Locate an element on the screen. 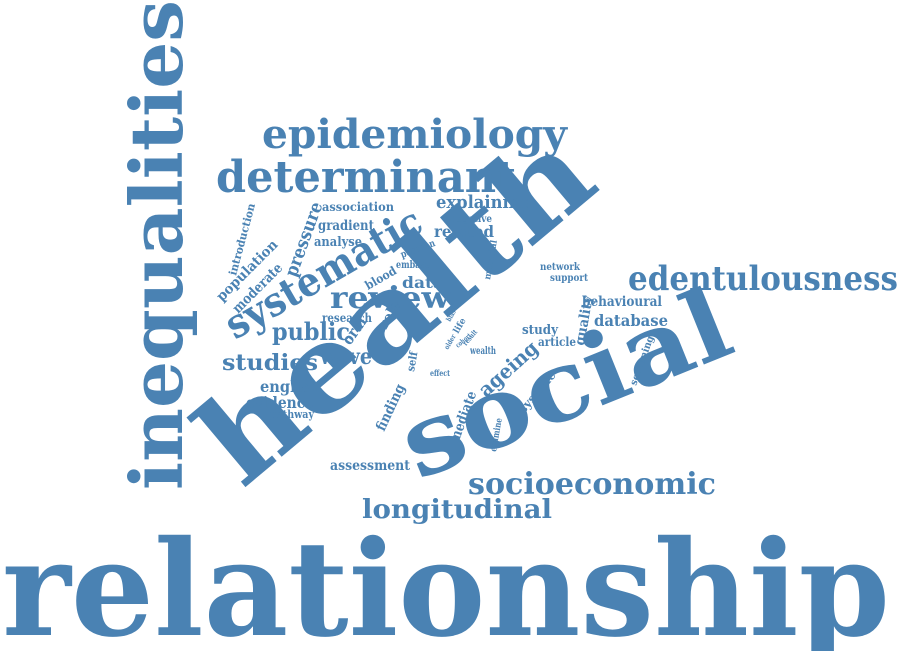 This screenshot has width=900, height=651. word-assessment: assessment is located at coordinates (370, 466).